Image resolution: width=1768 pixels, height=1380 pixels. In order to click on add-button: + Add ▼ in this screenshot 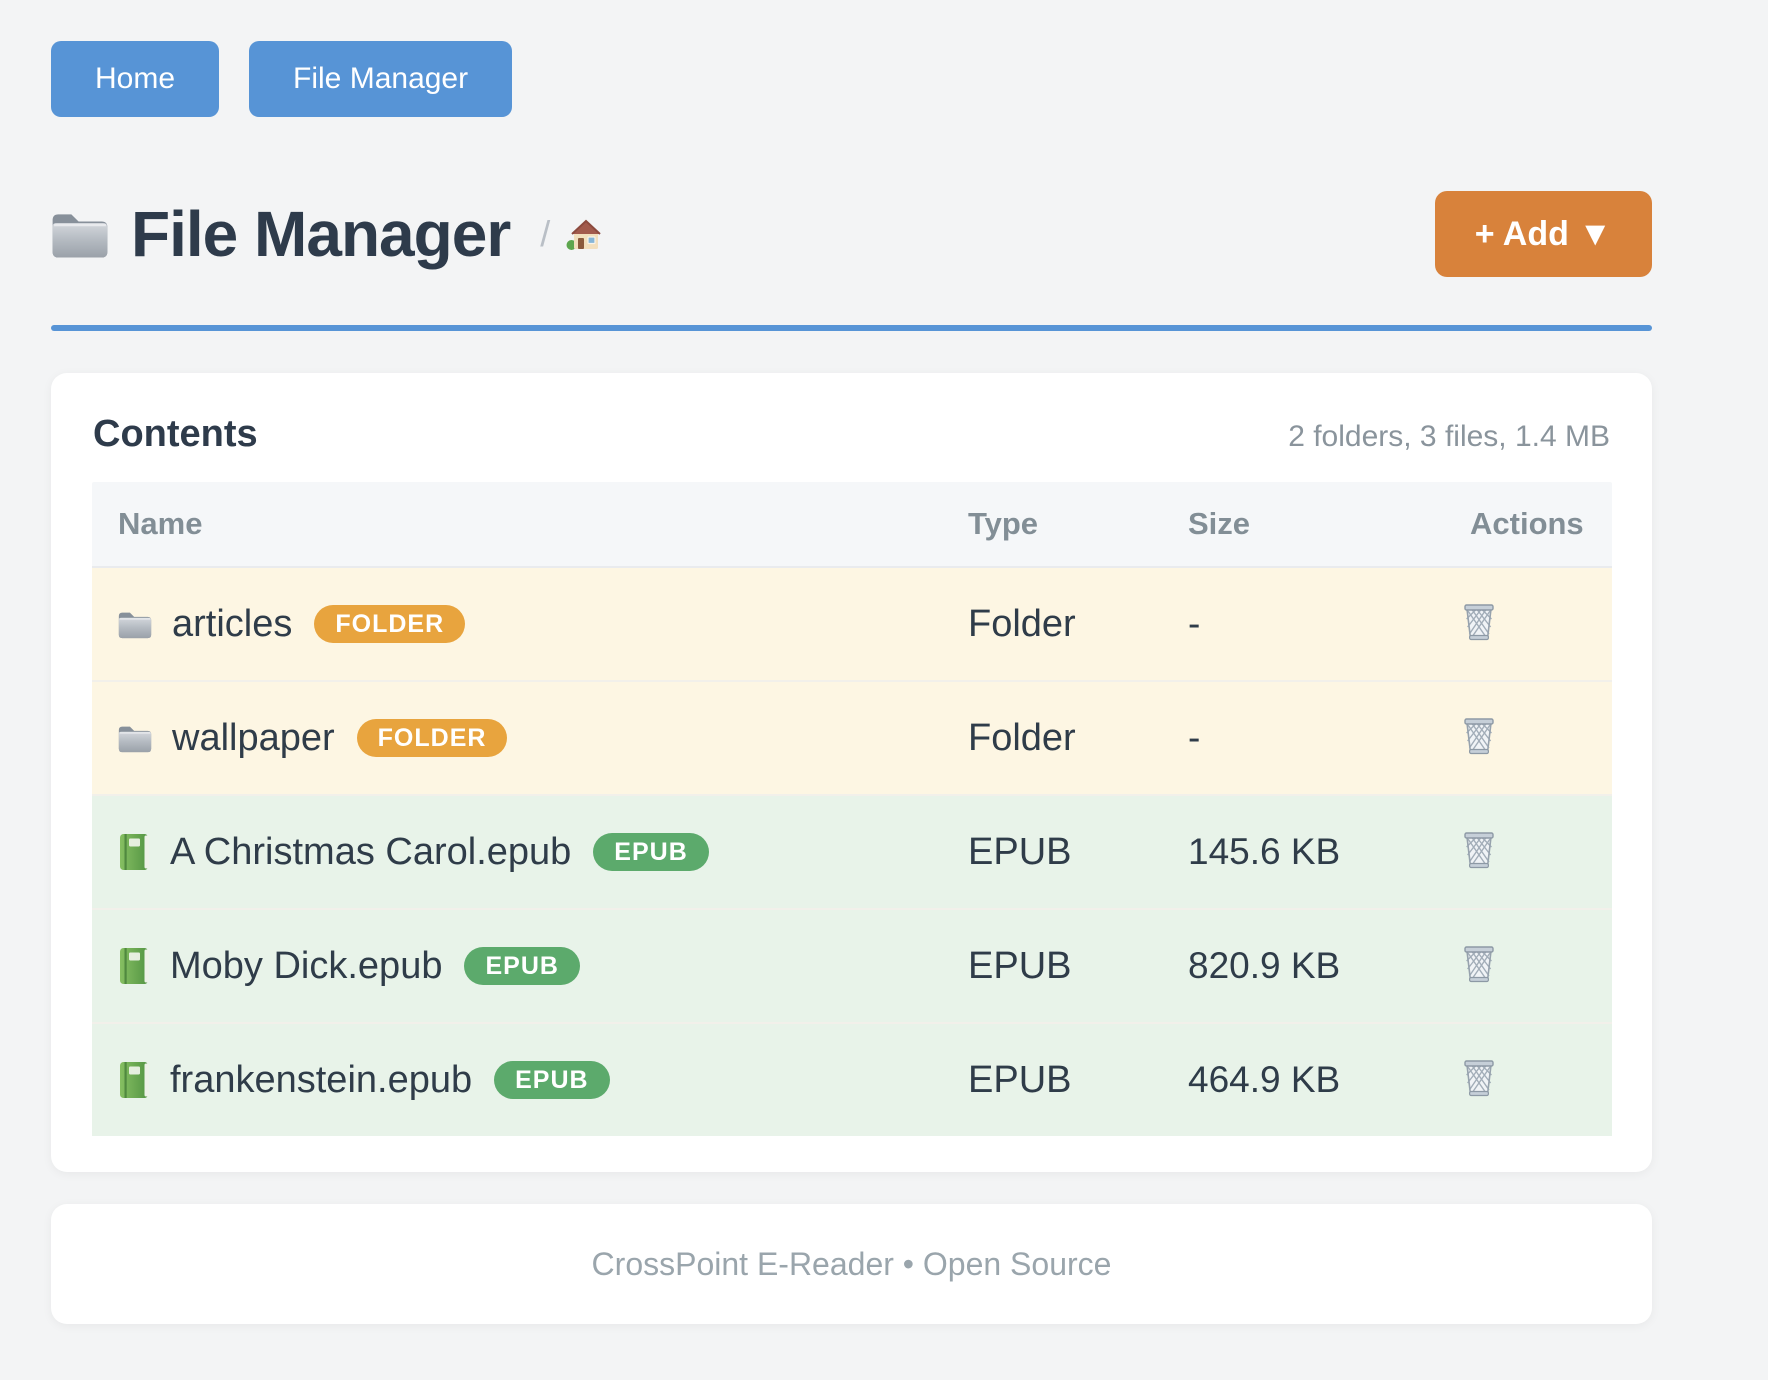, I will do `click(1543, 234)`.